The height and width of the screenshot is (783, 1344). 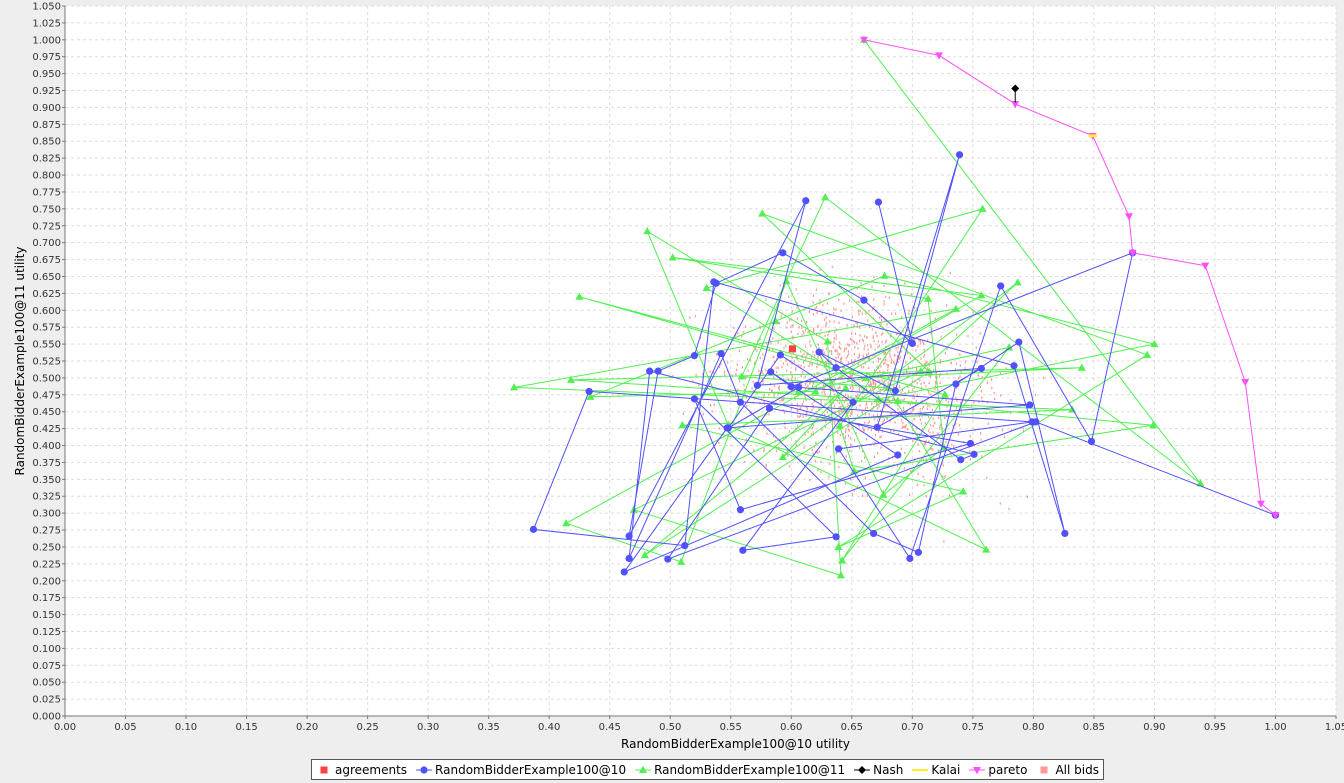 What do you see at coordinates (46, 345) in the screenshot?
I see `y-tick-label: 0.550` at bounding box center [46, 345].